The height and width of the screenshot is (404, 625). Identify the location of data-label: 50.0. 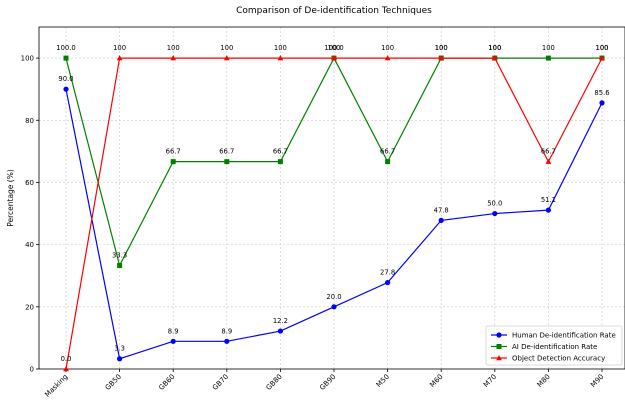
(494, 204).